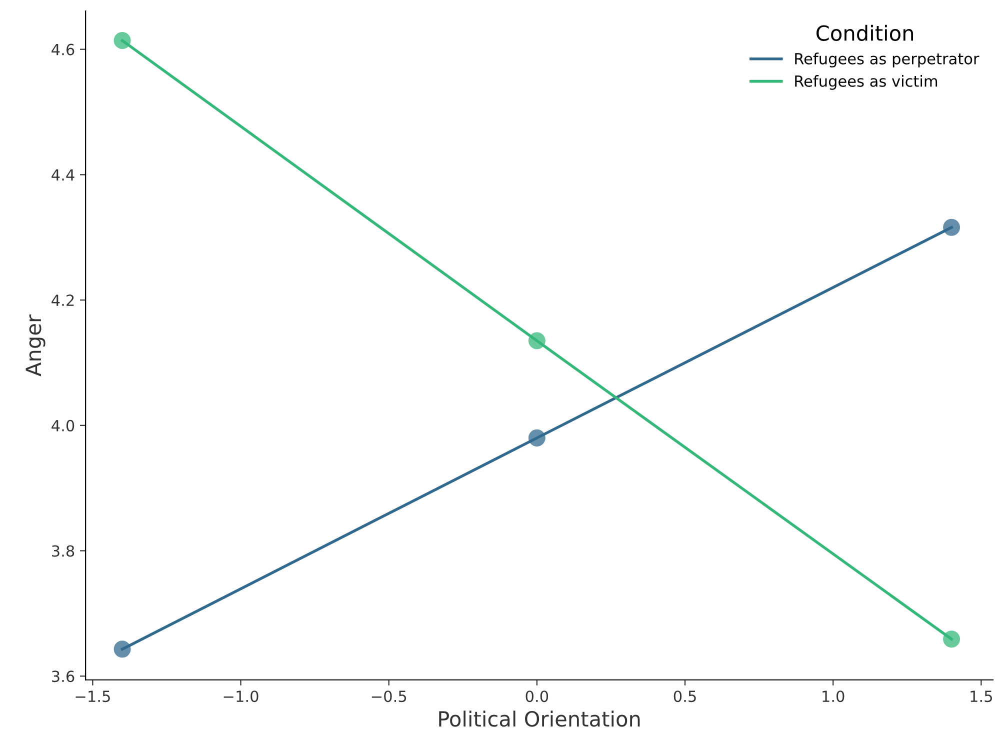 This screenshot has width=995, height=739. Describe the element at coordinates (389, 696) in the screenshot. I see `x-tick-label: −0.5` at that location.